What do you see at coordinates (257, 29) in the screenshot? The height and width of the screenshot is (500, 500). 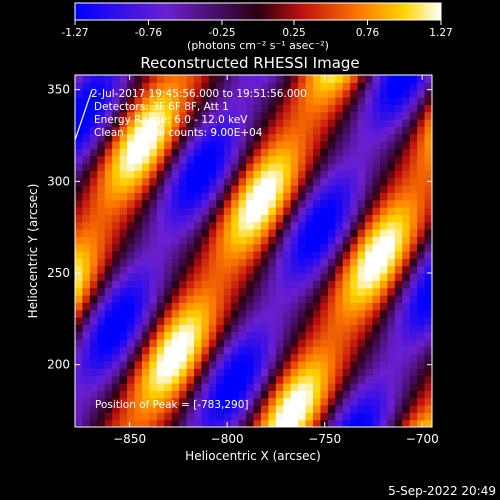 I see `colorbar-ticks: -1.27 -0.76 -0.25 0.25 0.76 1.27` at bounding box center [257, 29].